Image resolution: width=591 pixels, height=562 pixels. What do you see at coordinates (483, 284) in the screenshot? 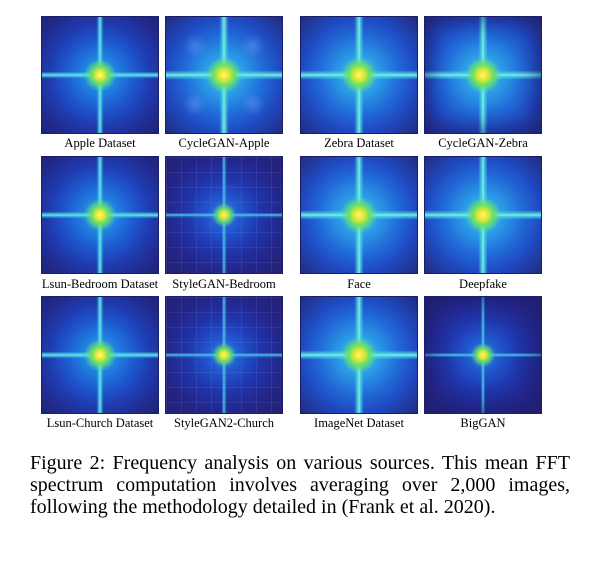
I see `panel-label: Deepfake` at bounding box center [483, 284].